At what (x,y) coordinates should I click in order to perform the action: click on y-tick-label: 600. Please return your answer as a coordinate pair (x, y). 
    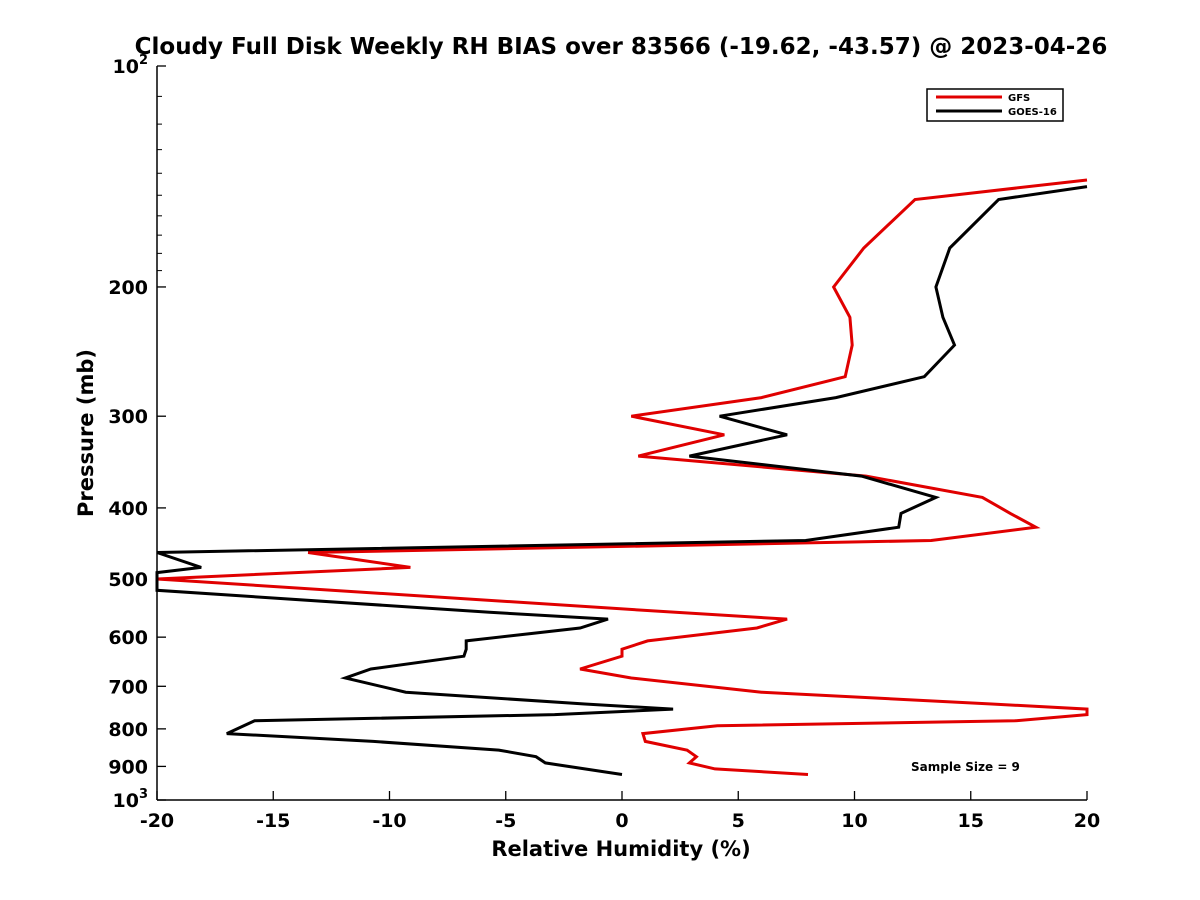
    Looking at the image, I should click on (128, 638).